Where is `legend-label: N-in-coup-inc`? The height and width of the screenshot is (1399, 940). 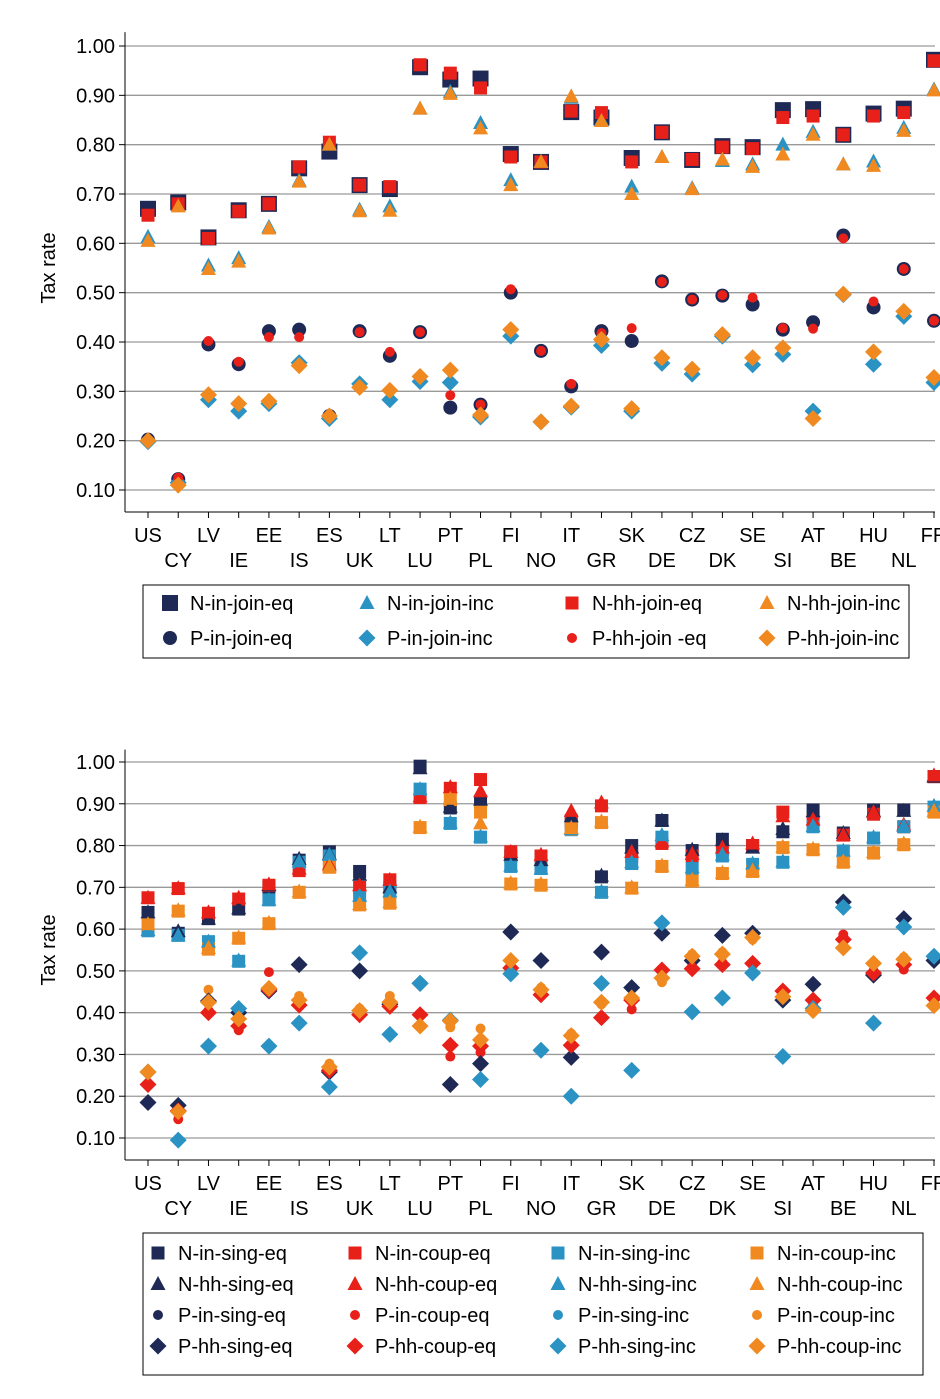
legend-label: N-in-coup-inc is located at coordinates (836, 1254).